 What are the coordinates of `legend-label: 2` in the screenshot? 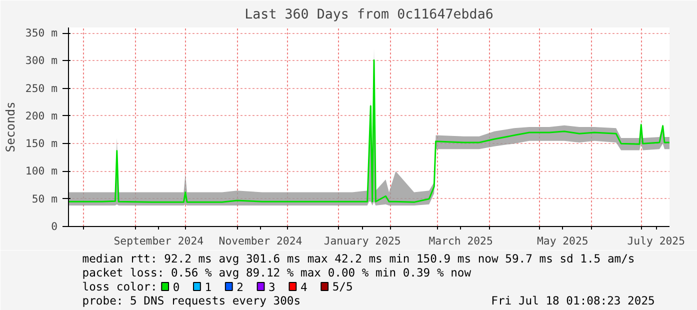 It's located at (240, 287).